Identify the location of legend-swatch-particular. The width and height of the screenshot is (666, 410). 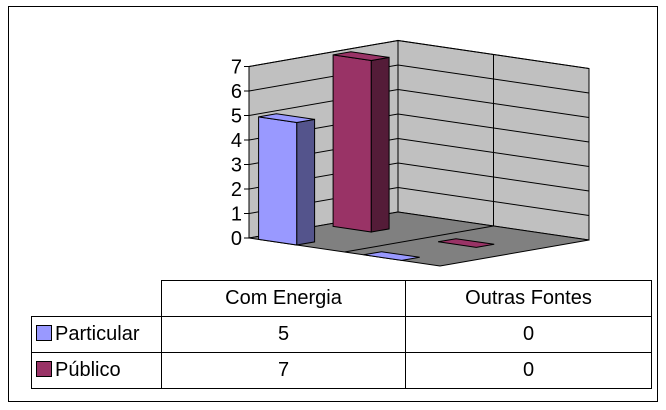
(44, 333).